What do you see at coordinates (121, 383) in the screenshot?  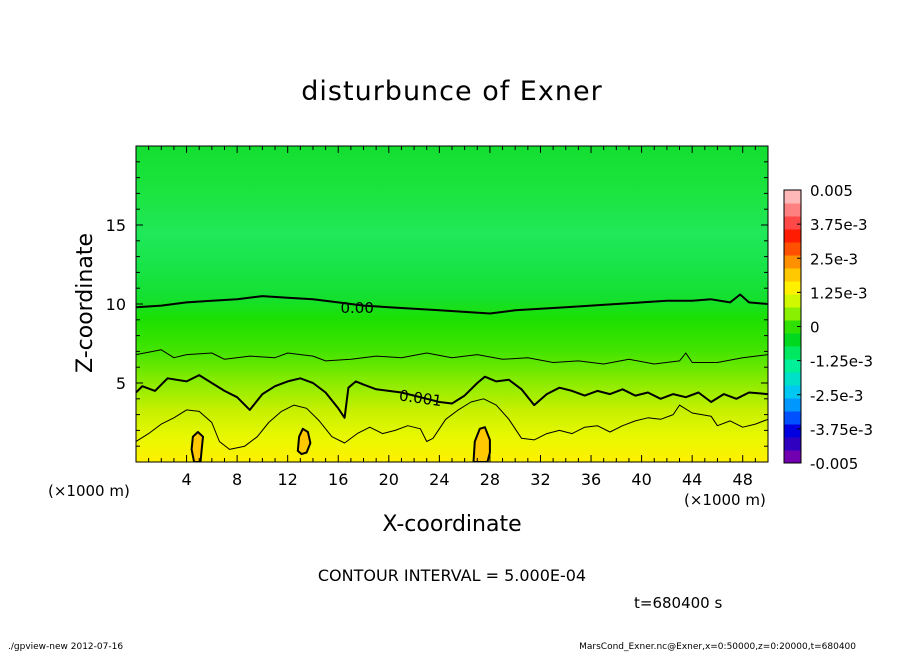 I see `y-tick-label-5: 5` at bounding box center [121, 383].